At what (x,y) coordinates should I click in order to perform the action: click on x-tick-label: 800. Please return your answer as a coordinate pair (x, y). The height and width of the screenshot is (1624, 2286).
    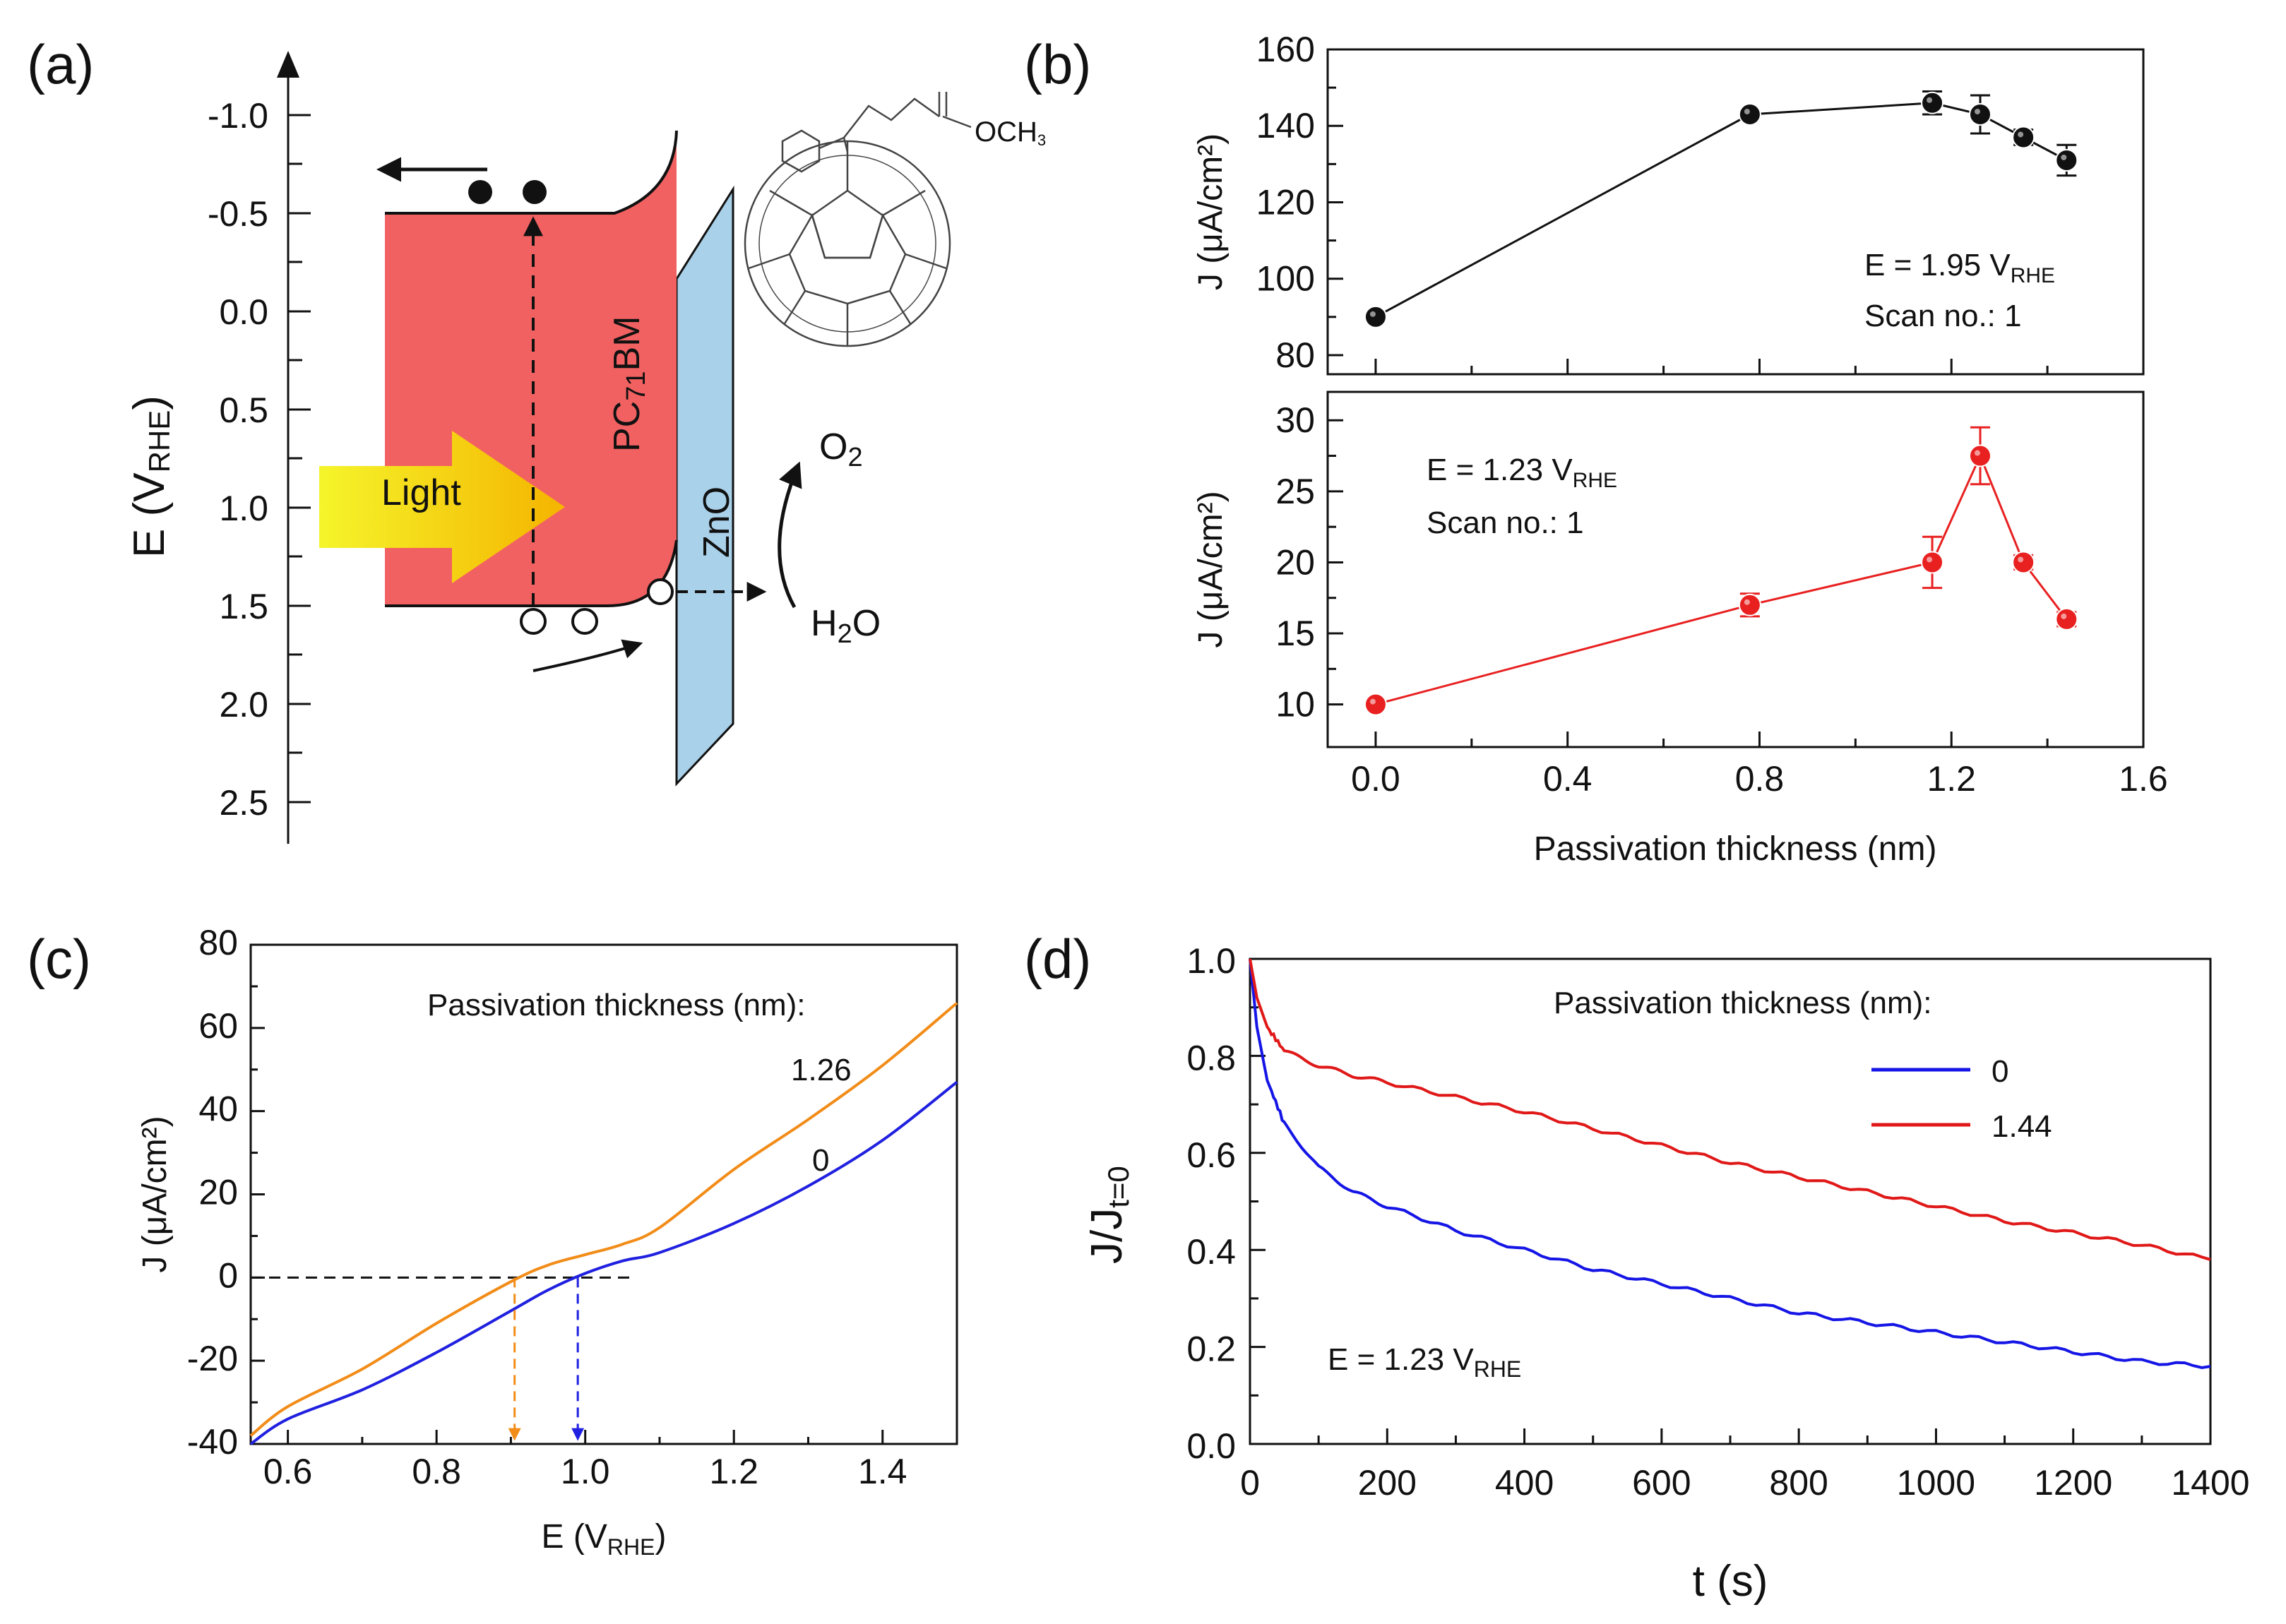
    Looking at the image, I should click on (1798, 1483).